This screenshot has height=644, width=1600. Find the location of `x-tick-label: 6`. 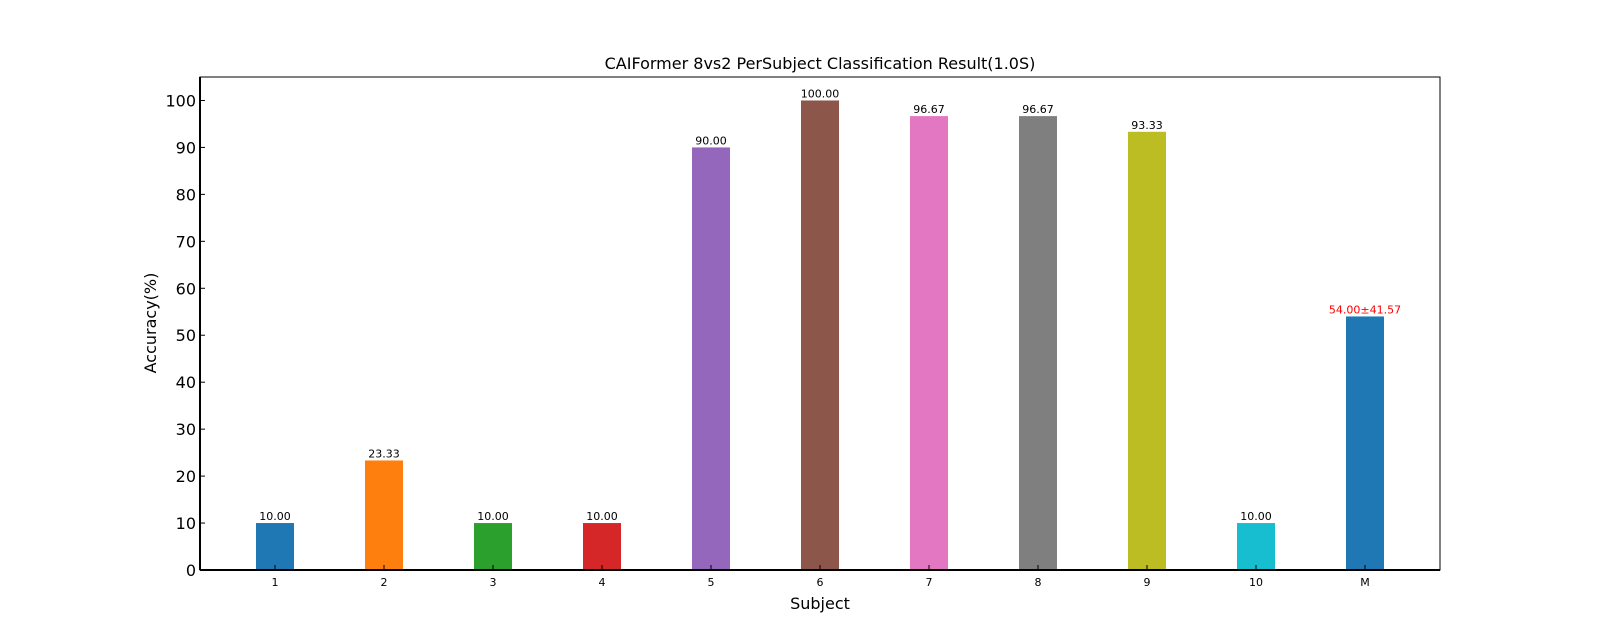

x-tick-label: 6 is located at coordinates (820, 582).